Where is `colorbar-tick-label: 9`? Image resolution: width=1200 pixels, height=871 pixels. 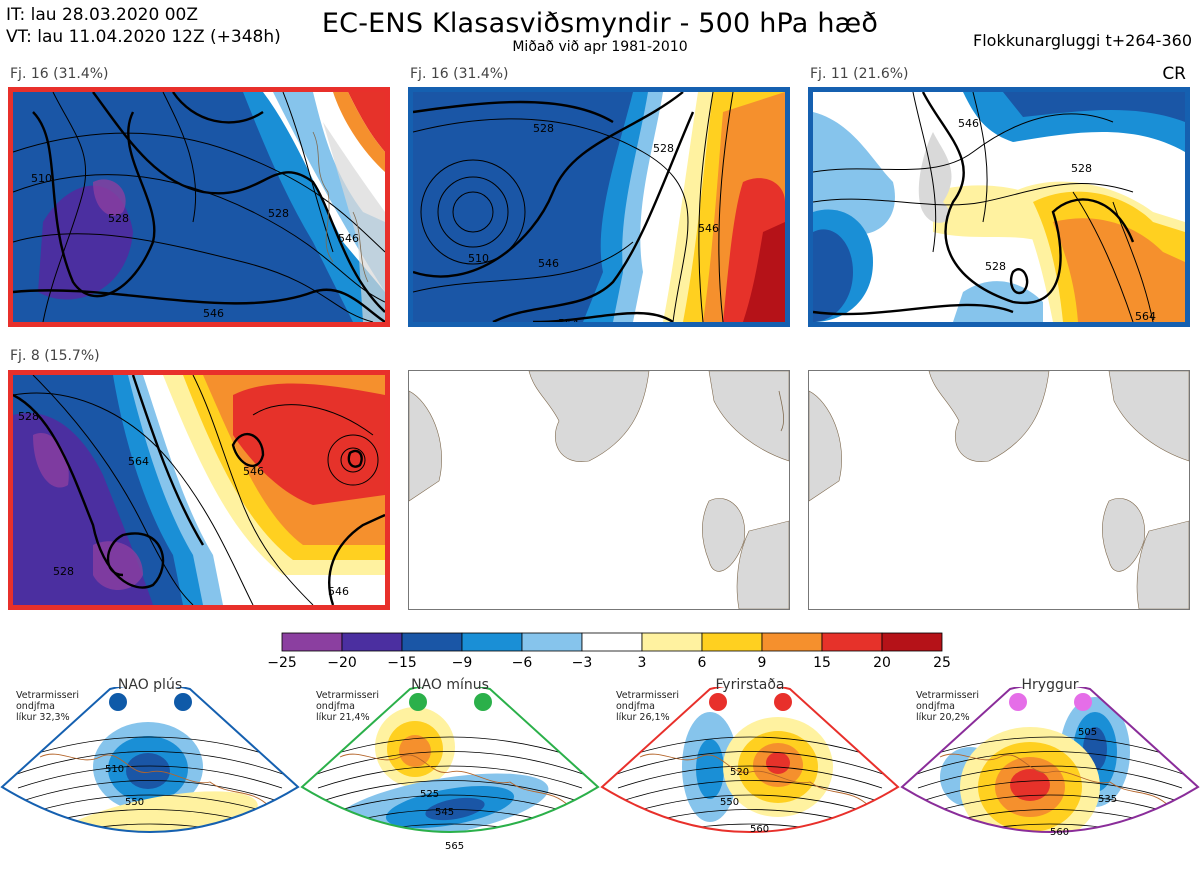
colorbar-tick-label: 9 is located at coordinates (762, 663).